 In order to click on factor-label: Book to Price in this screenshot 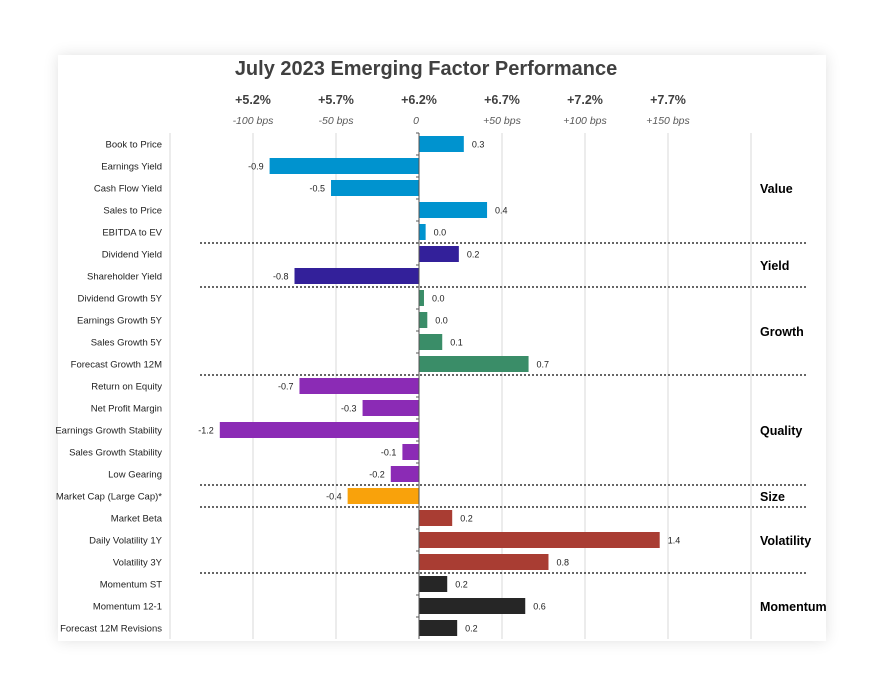, I will do `click(134, 145)`.